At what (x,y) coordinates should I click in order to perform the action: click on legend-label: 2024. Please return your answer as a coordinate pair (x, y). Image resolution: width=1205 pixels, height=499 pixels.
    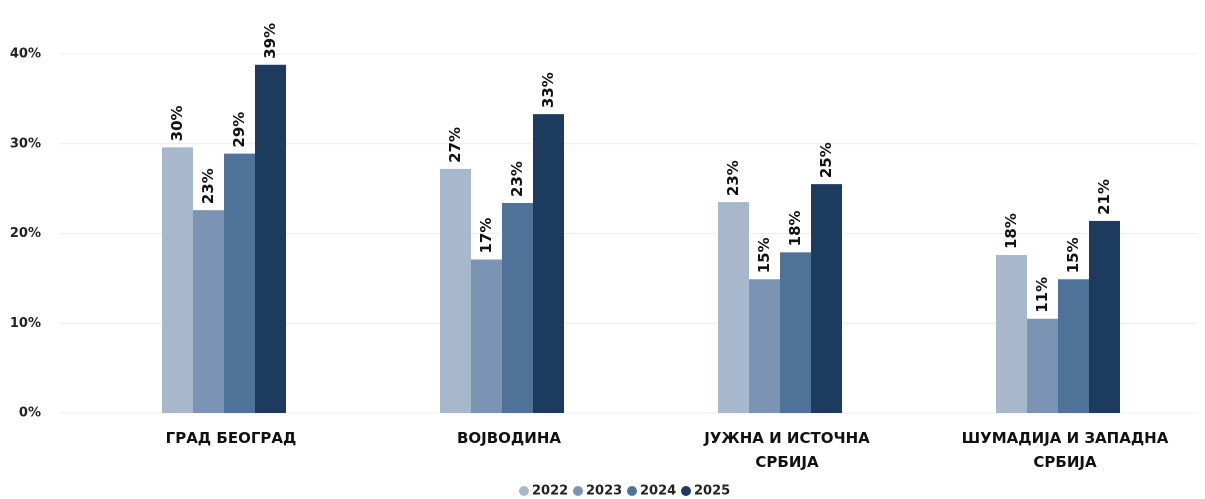
    Looking at the image, I should click on (658, 491).